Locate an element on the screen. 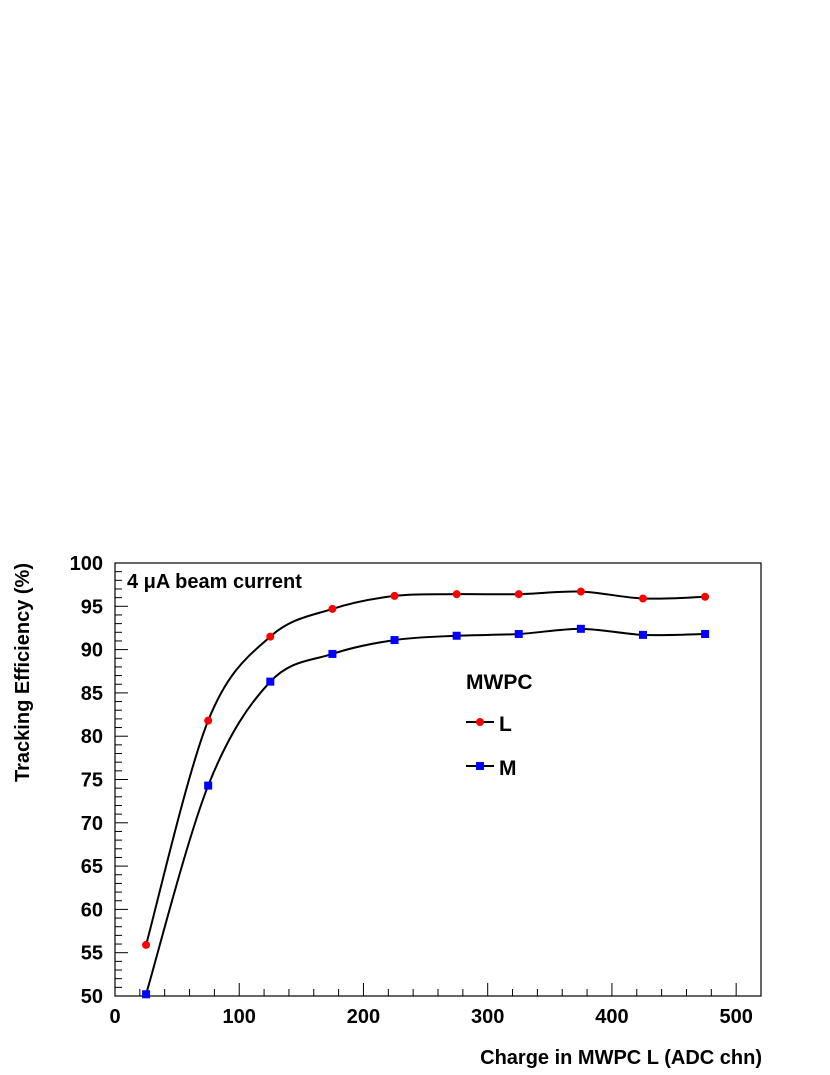 Image resolution: width=830 pixels, height=1075 pixels. y-tick-label: 95 is located at coordinates (92, 607).